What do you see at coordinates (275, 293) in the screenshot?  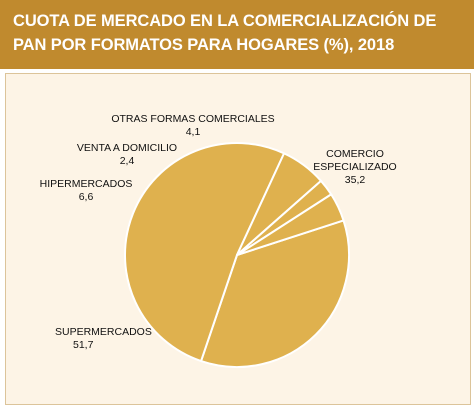 I see `pie-slice-comercio-especializado` at bounding box center [275, 293].